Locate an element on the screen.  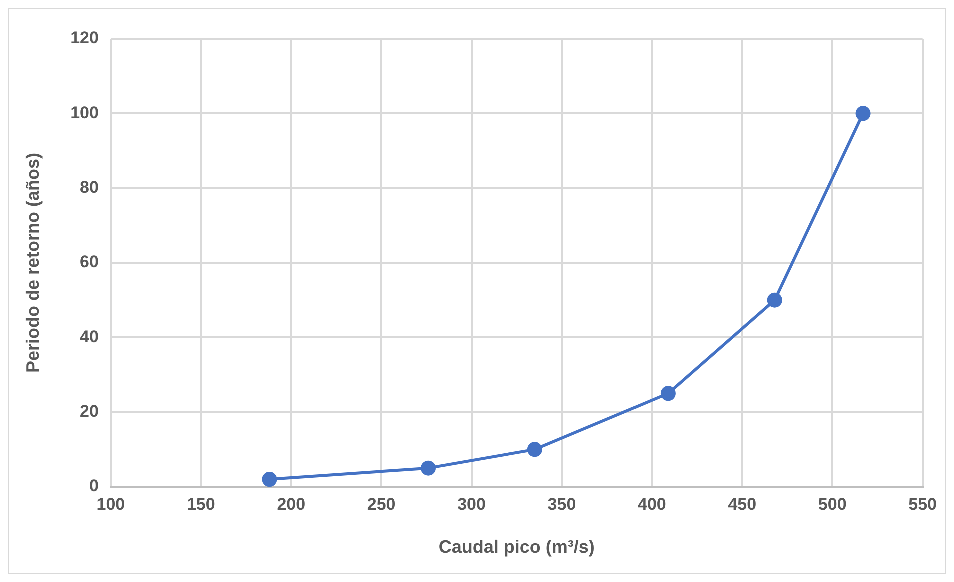
x-tick-label: 450 is located at coordinates (742, 504).